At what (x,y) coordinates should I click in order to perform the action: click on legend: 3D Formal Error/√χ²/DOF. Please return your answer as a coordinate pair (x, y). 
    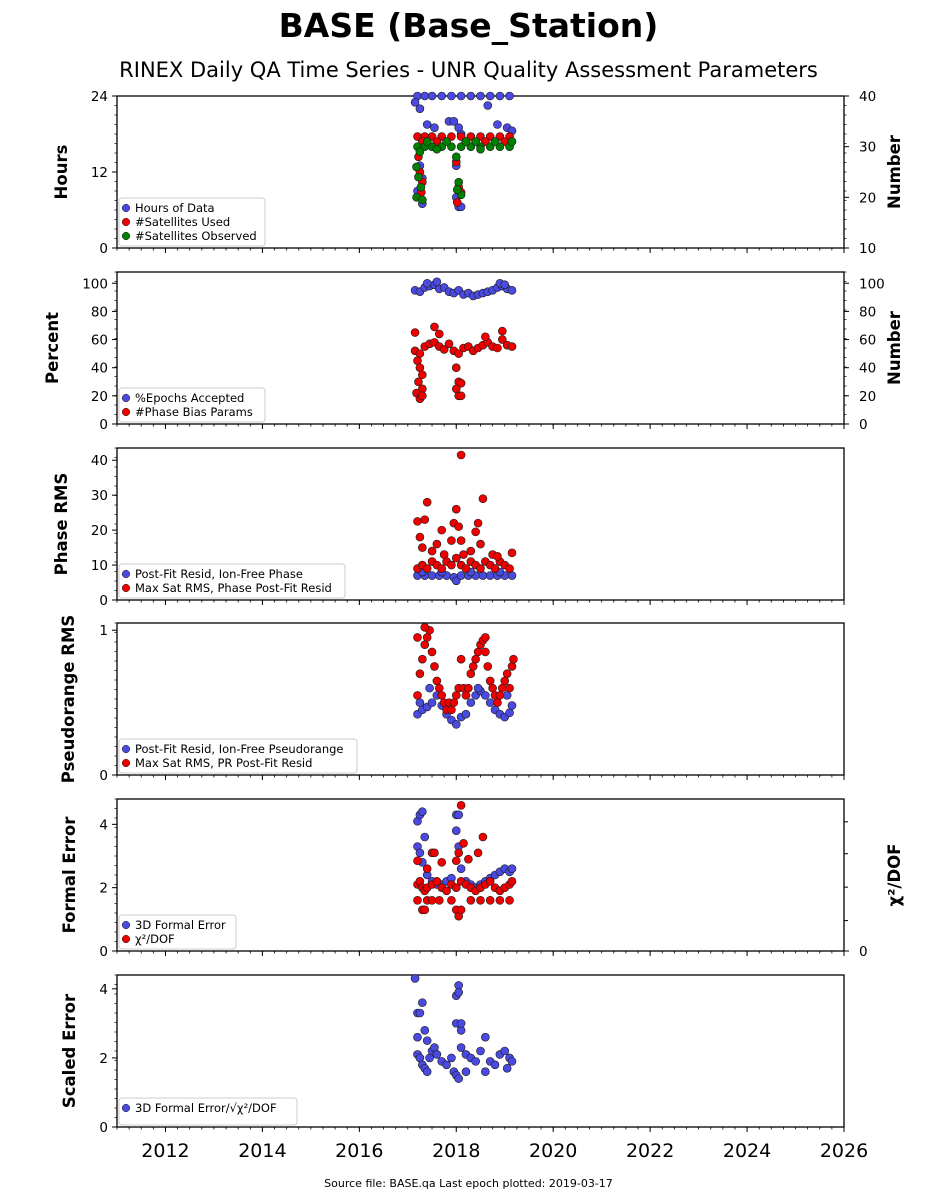
    Looking at the image, I should click on (208, 1111).